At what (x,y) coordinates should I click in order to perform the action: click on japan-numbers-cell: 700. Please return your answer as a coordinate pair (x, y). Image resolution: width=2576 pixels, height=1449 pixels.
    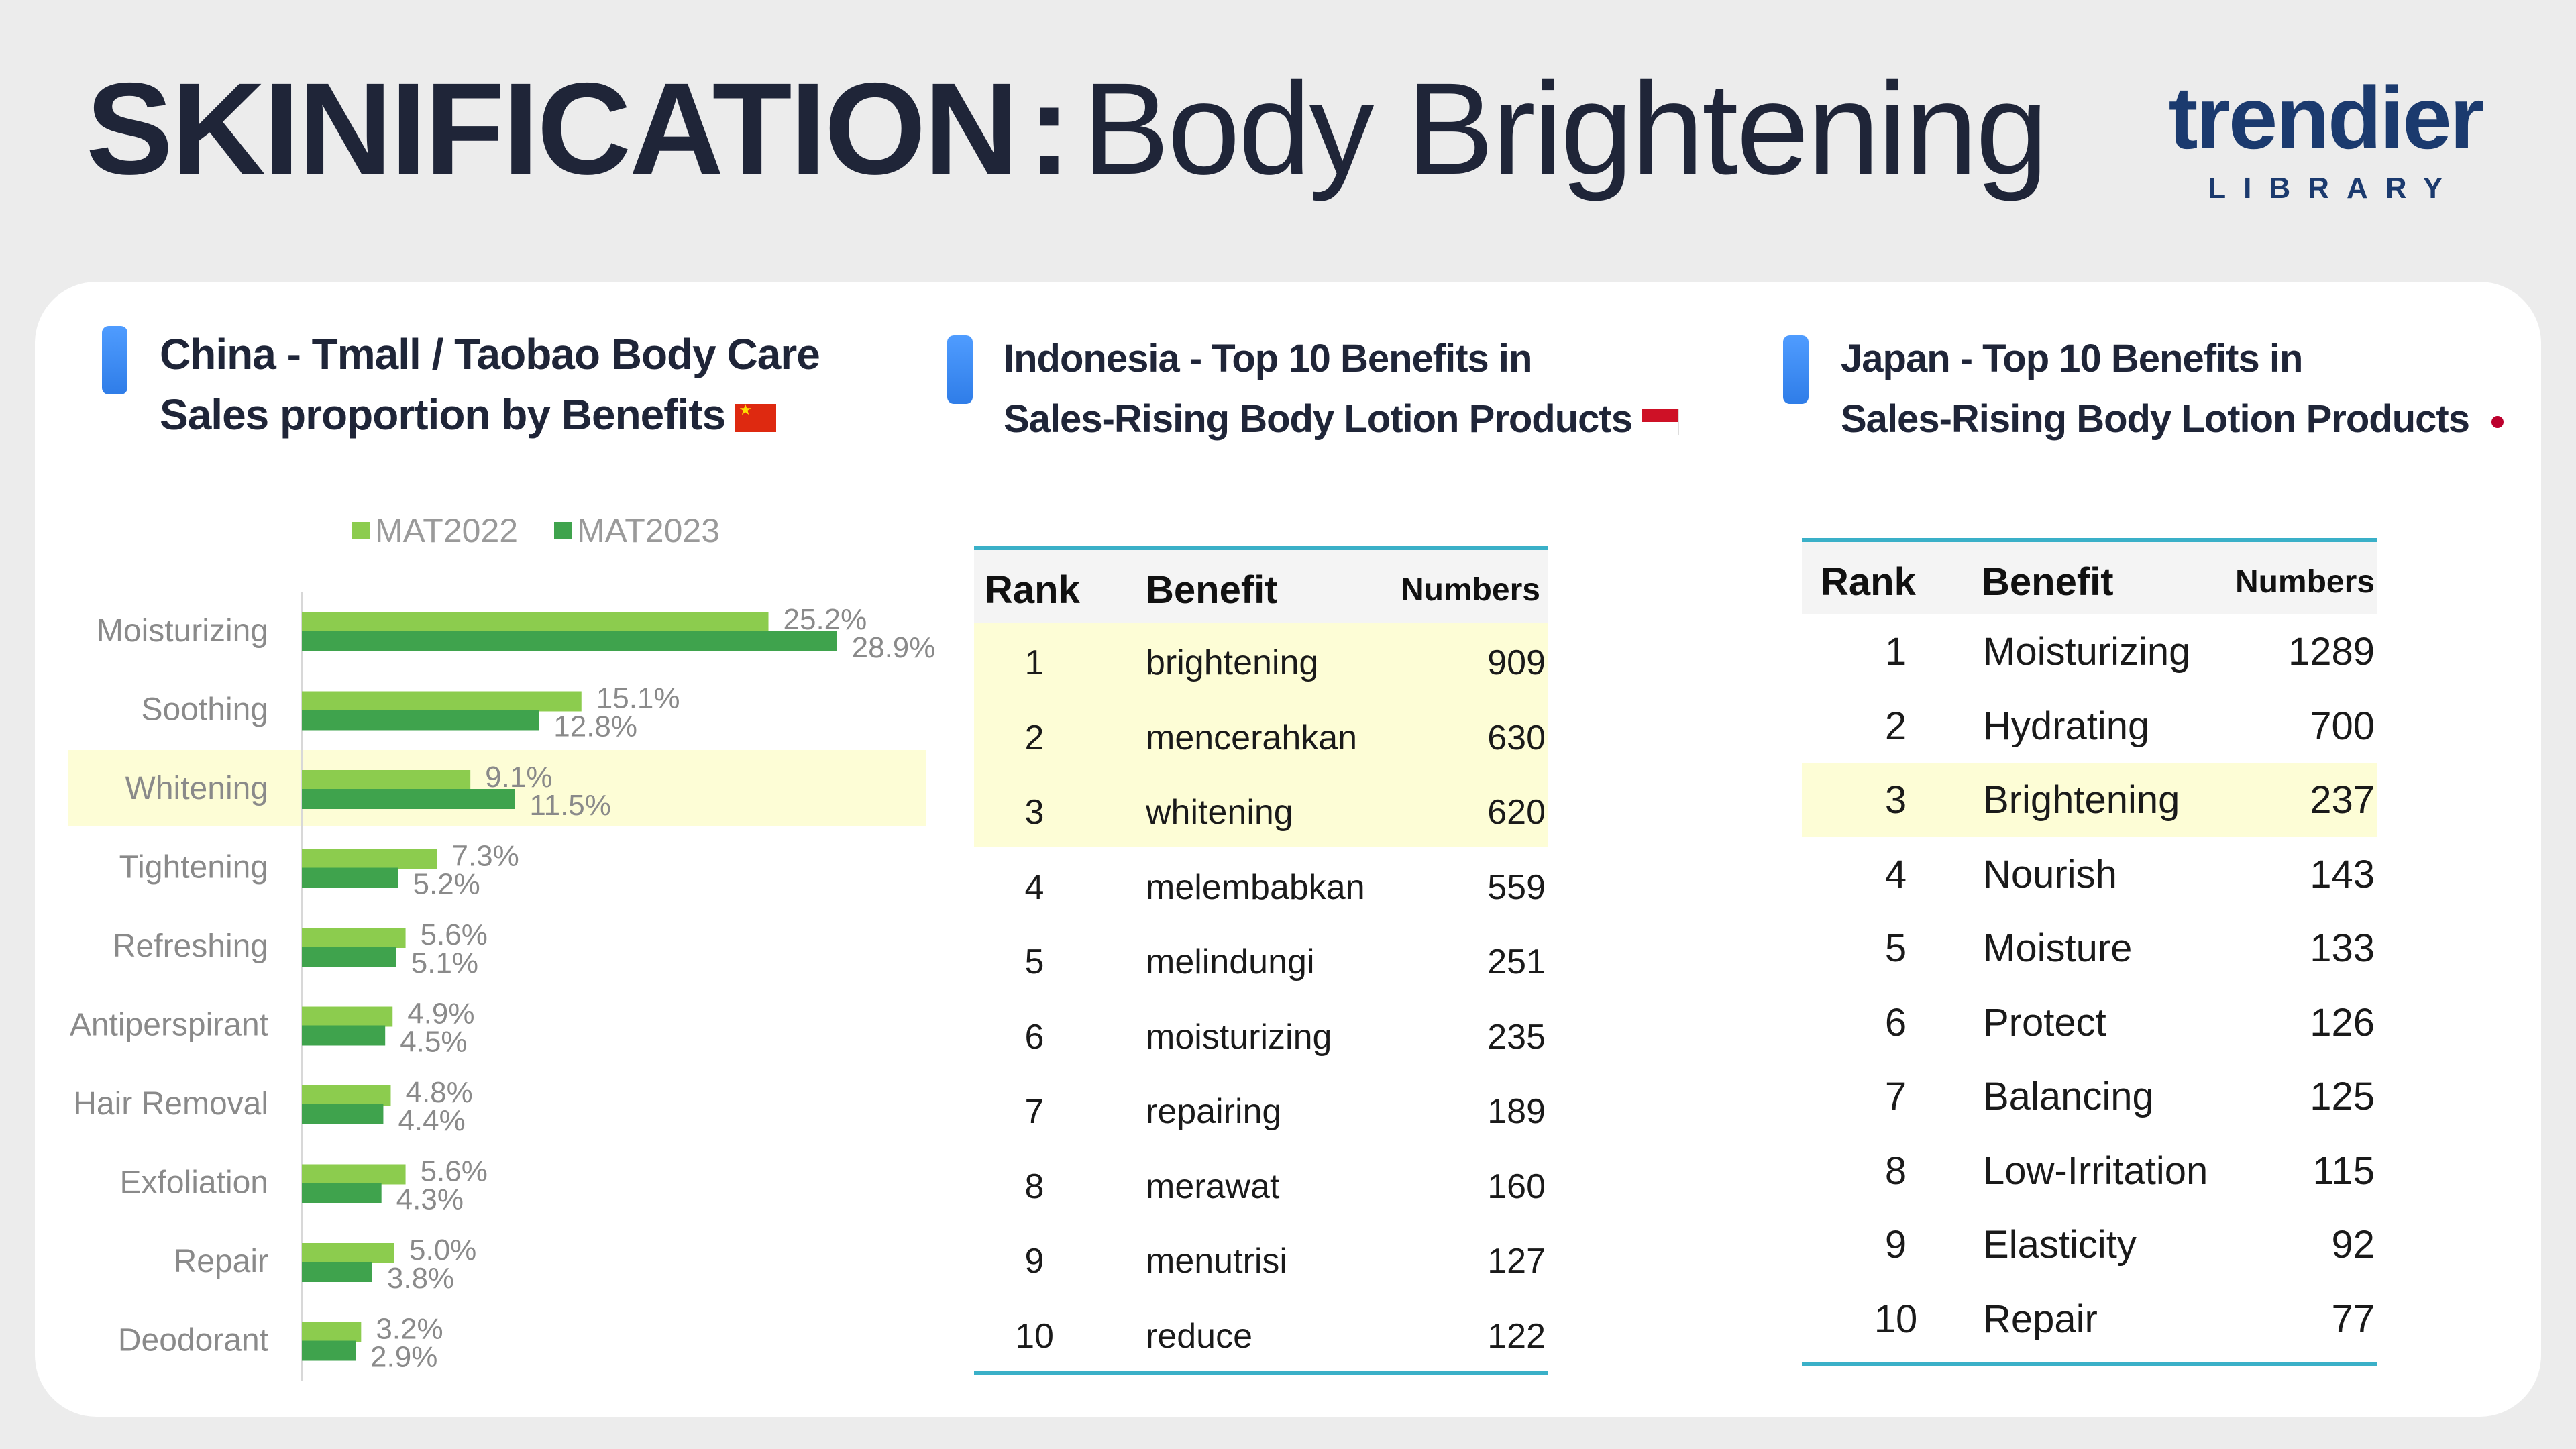
    Looking at the image, I should click on (2342, 726).